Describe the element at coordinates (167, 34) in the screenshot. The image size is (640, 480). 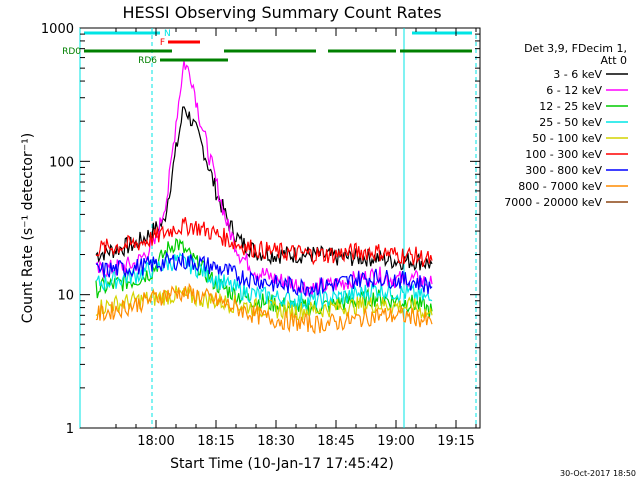
I see `flag-bar-label: N` at that location.